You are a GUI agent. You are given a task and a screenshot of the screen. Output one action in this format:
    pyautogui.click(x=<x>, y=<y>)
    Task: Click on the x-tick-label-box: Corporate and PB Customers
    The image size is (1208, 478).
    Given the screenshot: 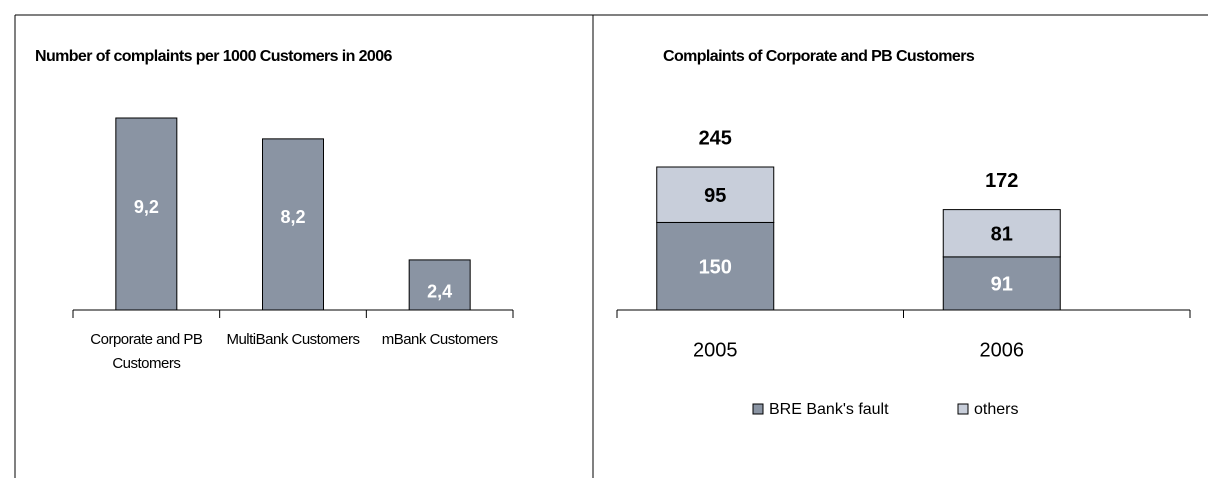 What is the action you would take?
    pyautogui.click(x=146, y=351)
    